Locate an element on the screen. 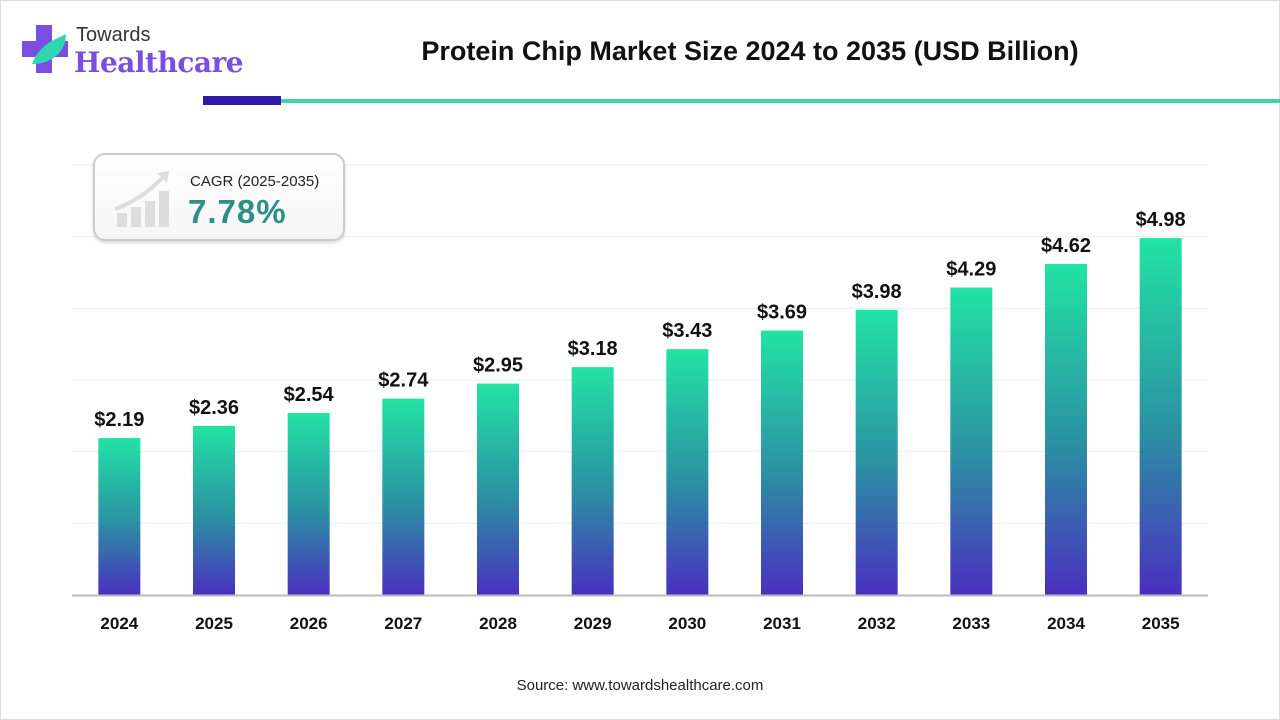 The height and width of the screenshot is (720, 1280). bar-2026 is located at coordinates (308, 503).